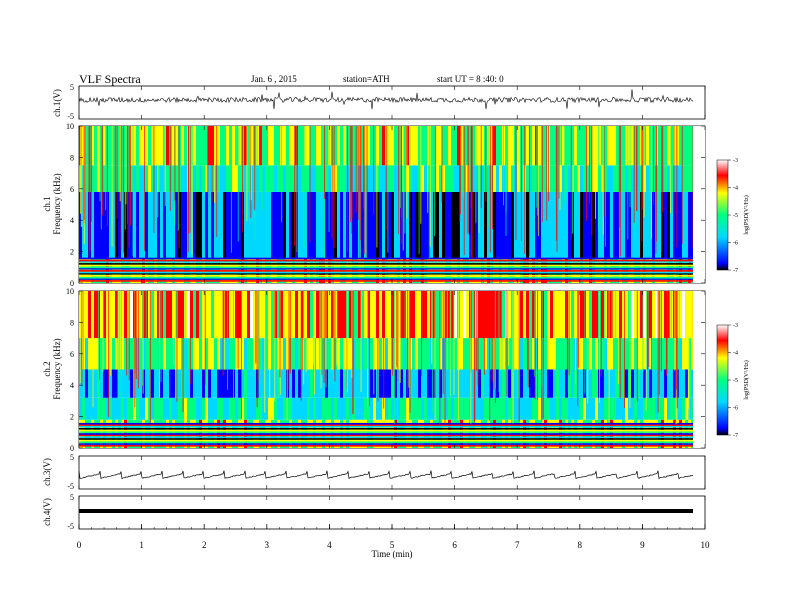 This screenshot has height=612, width=792. I want to click on colorbar-tick-label: -7, so click(735, 271).